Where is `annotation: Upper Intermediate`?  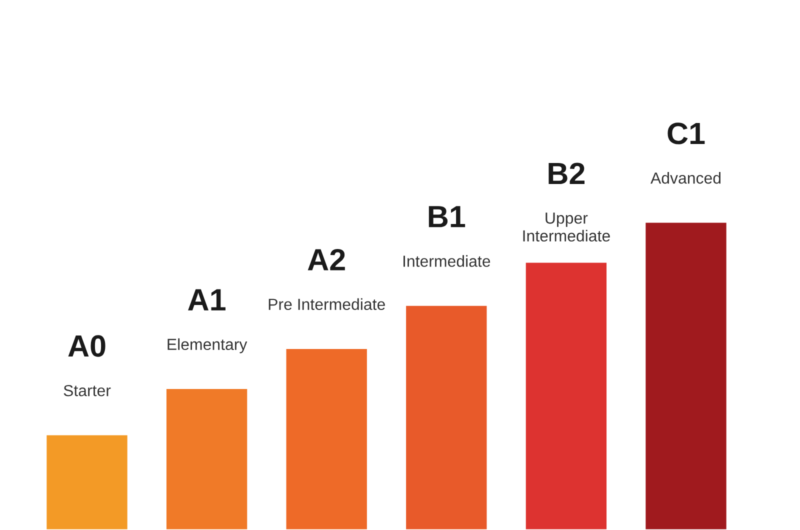 annotation: Upper Intermediate is located at coordinates (566, 227).